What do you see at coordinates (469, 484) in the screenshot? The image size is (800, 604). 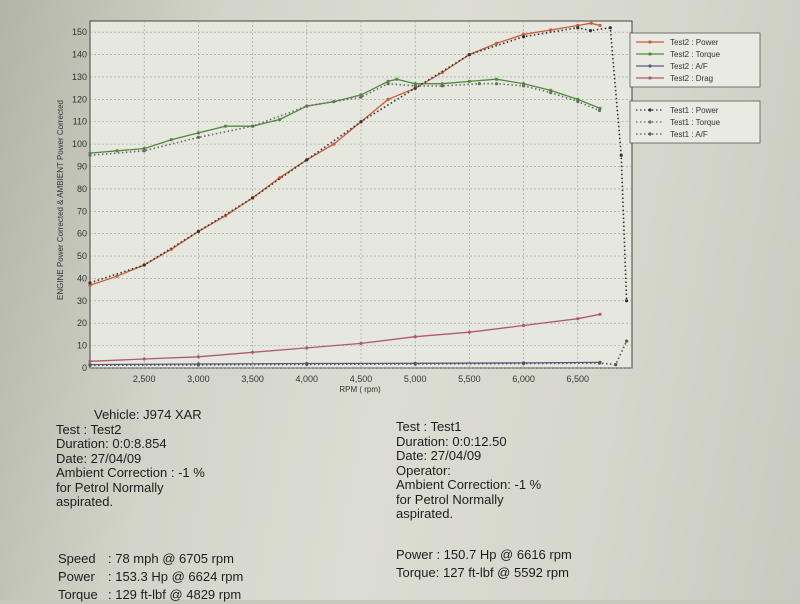 I see `test1-ambient: Ambient Correction: -1 %` at bounding box center [469, 484].